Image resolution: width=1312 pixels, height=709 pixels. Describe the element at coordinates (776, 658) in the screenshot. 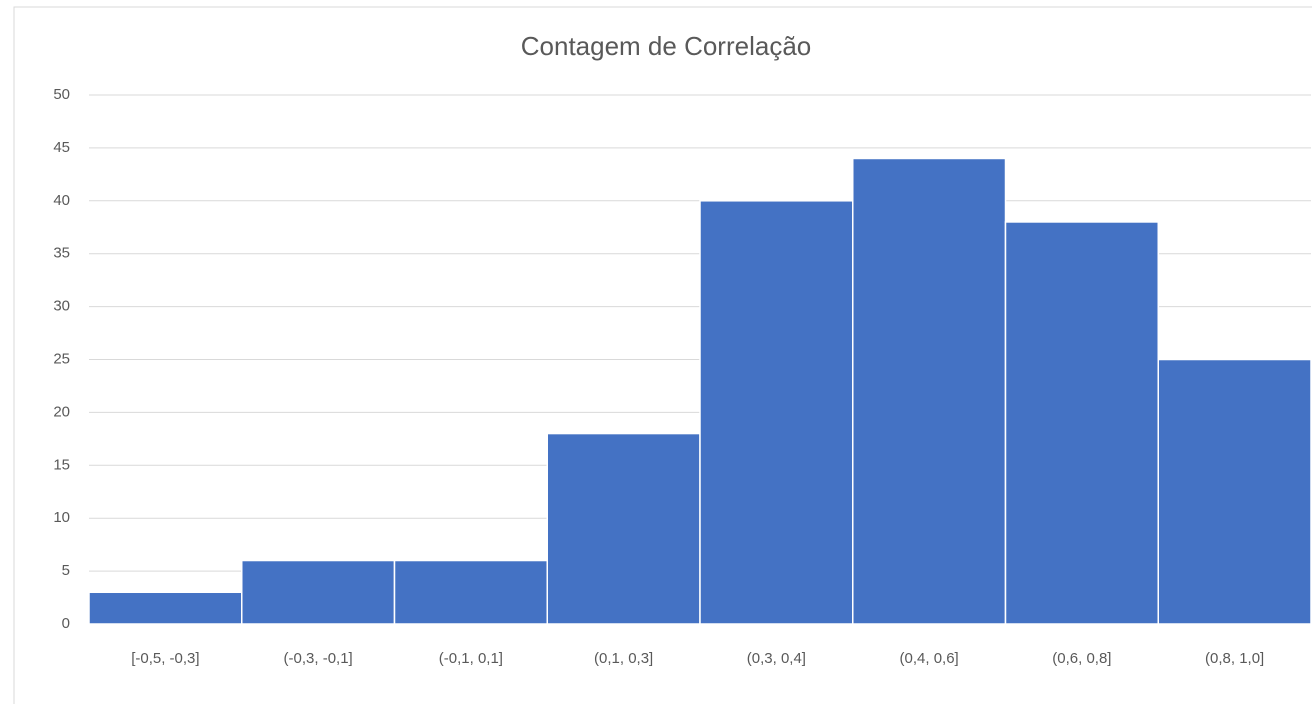

I see `x-tick-label: (0,3, 0,4]` at that location.